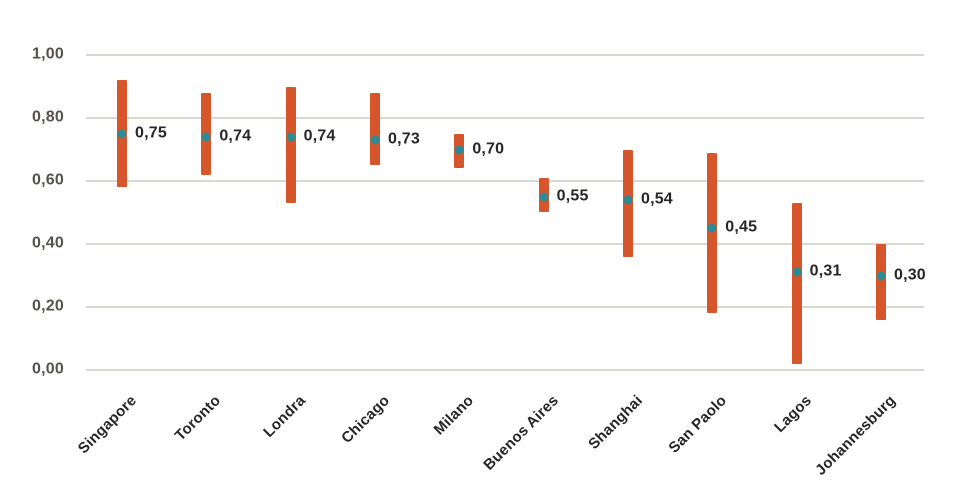 This screenshot has width=960, height=501. Describe the element at coordinates (825, 271) in the screenshot. I see `score-label: 0,31` at that location.